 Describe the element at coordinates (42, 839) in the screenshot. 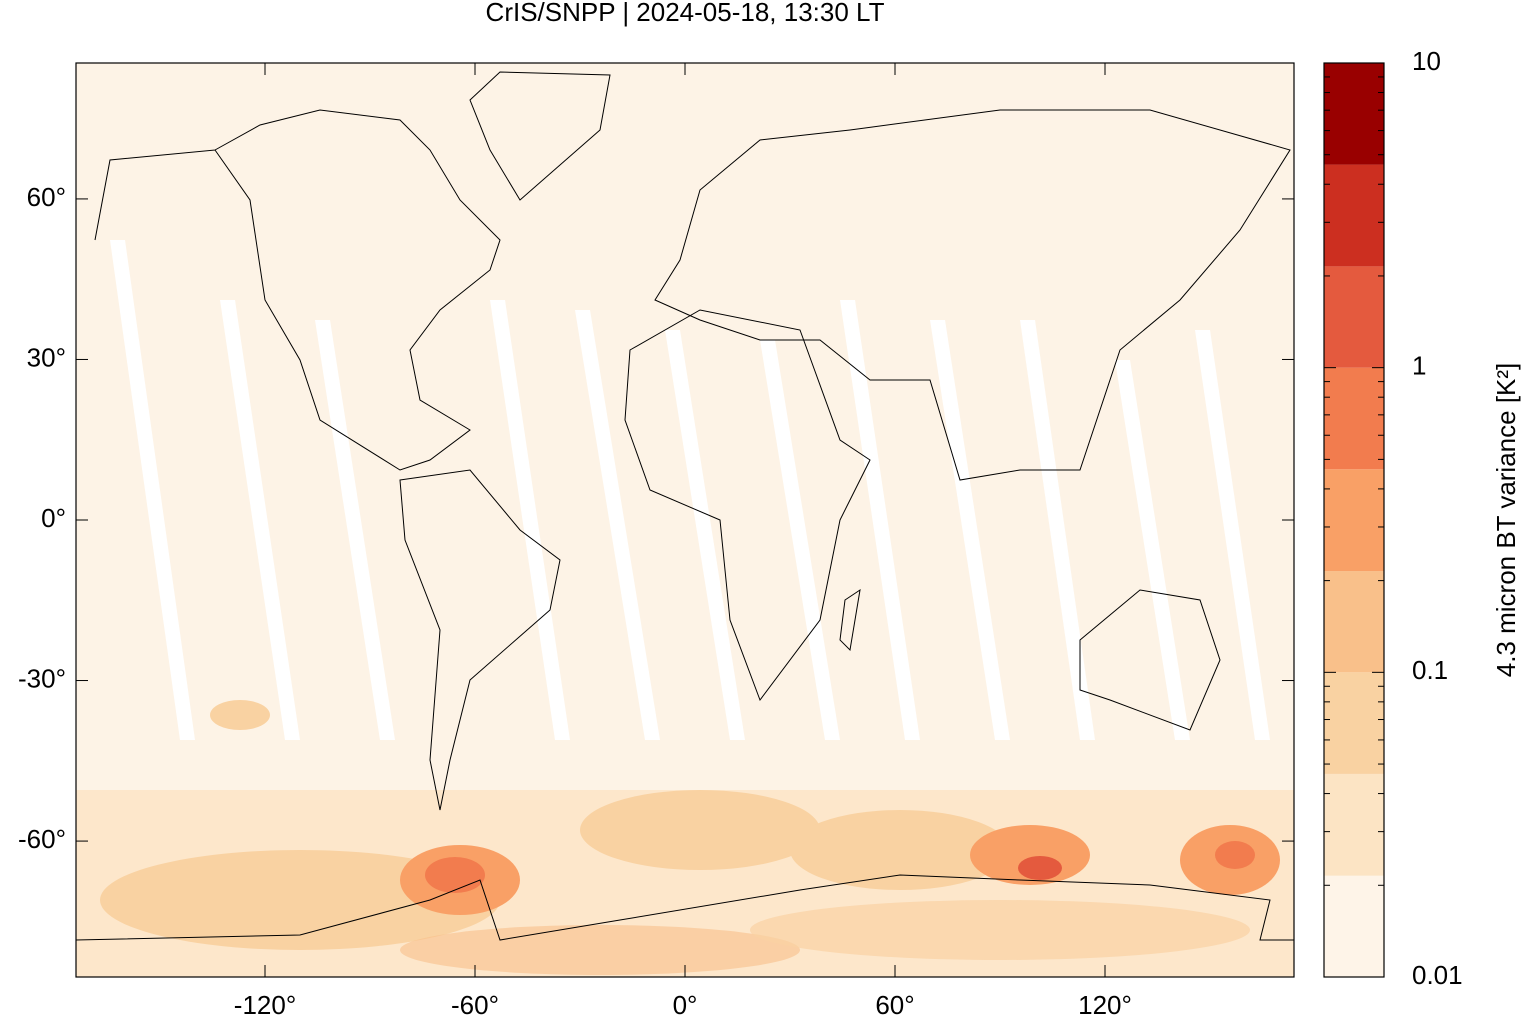

I see `y-tick-label: -60°` at that location.